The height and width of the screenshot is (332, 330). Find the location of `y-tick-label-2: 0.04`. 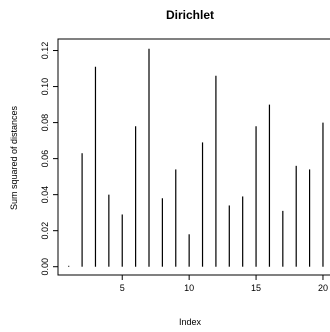

y-tick-label-2: 0.04 is located at coordinates (45, 195).